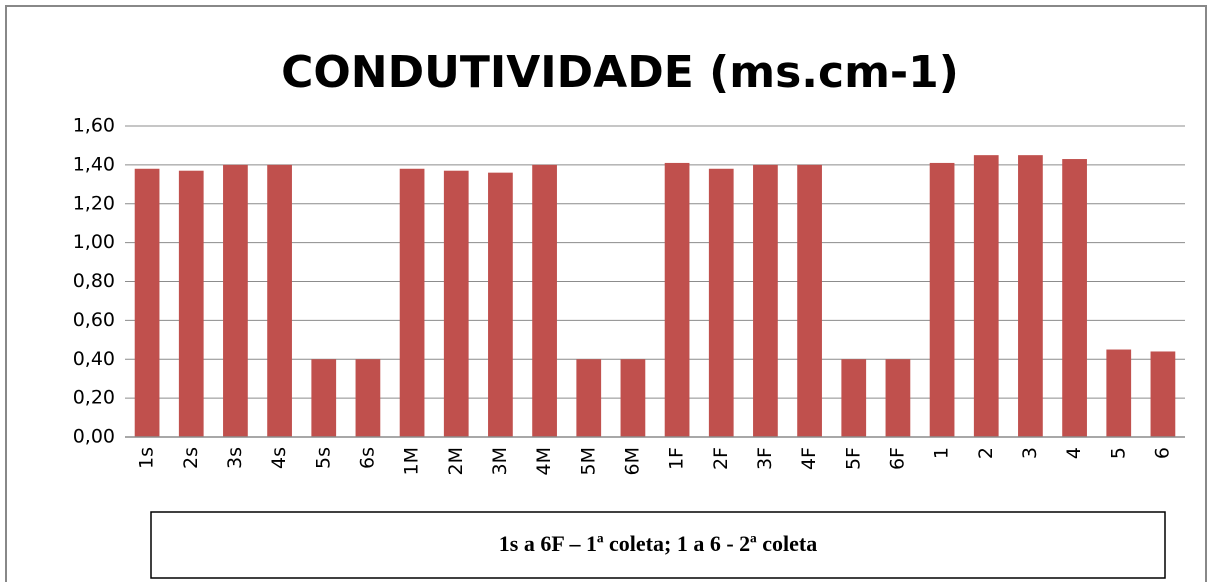 Image resolution: width=1212 pixels, height=582 pixels. Describe the element at coordinates (588, 461) in the screenshot. I see `x-tick-label: 5M` at that location.